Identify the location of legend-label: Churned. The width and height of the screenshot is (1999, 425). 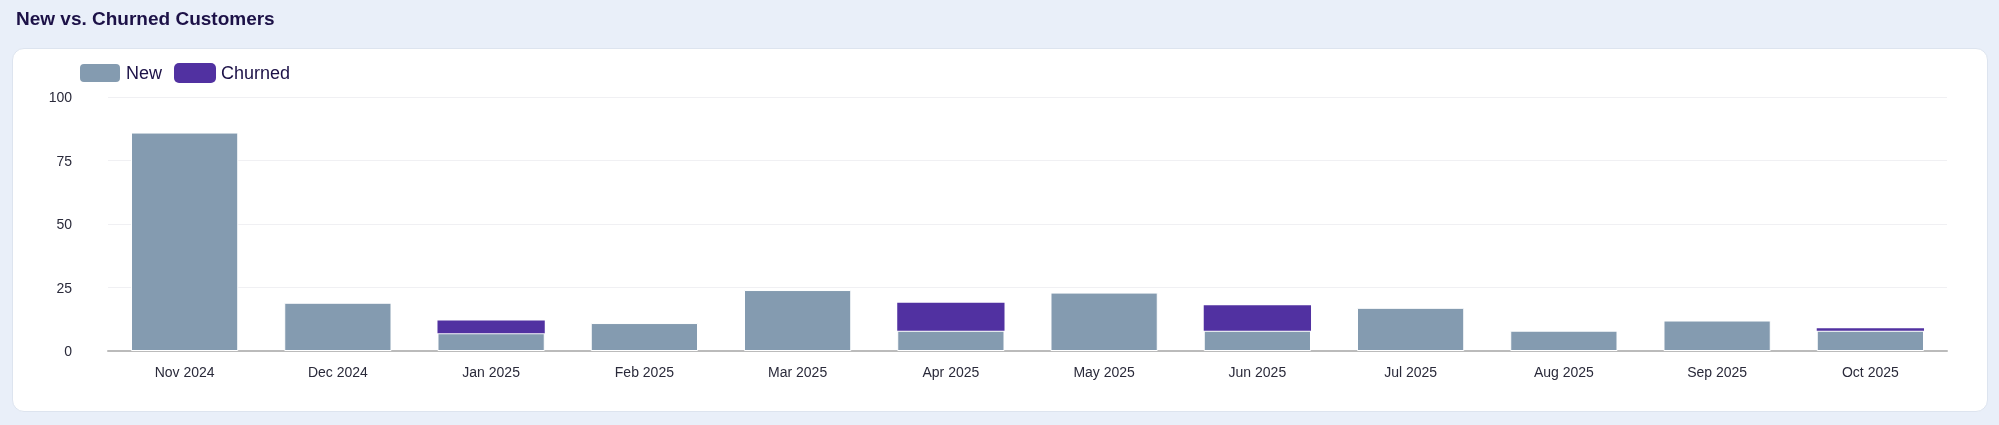
(256, 73).